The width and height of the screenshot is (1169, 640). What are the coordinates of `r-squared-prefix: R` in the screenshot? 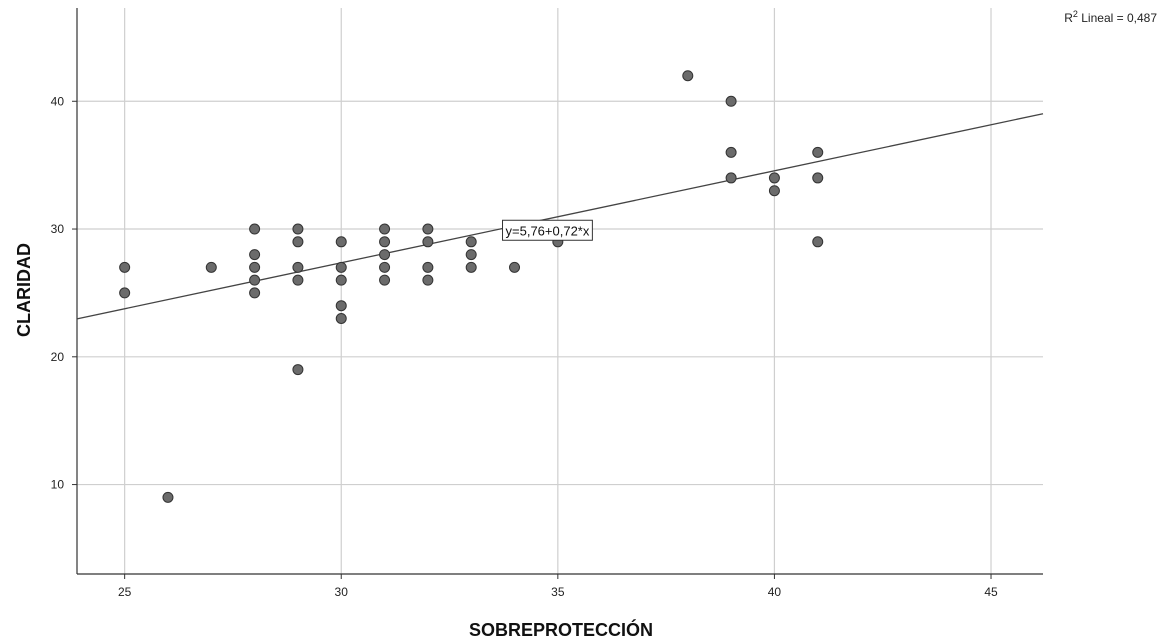 It's located at (1068, 18).